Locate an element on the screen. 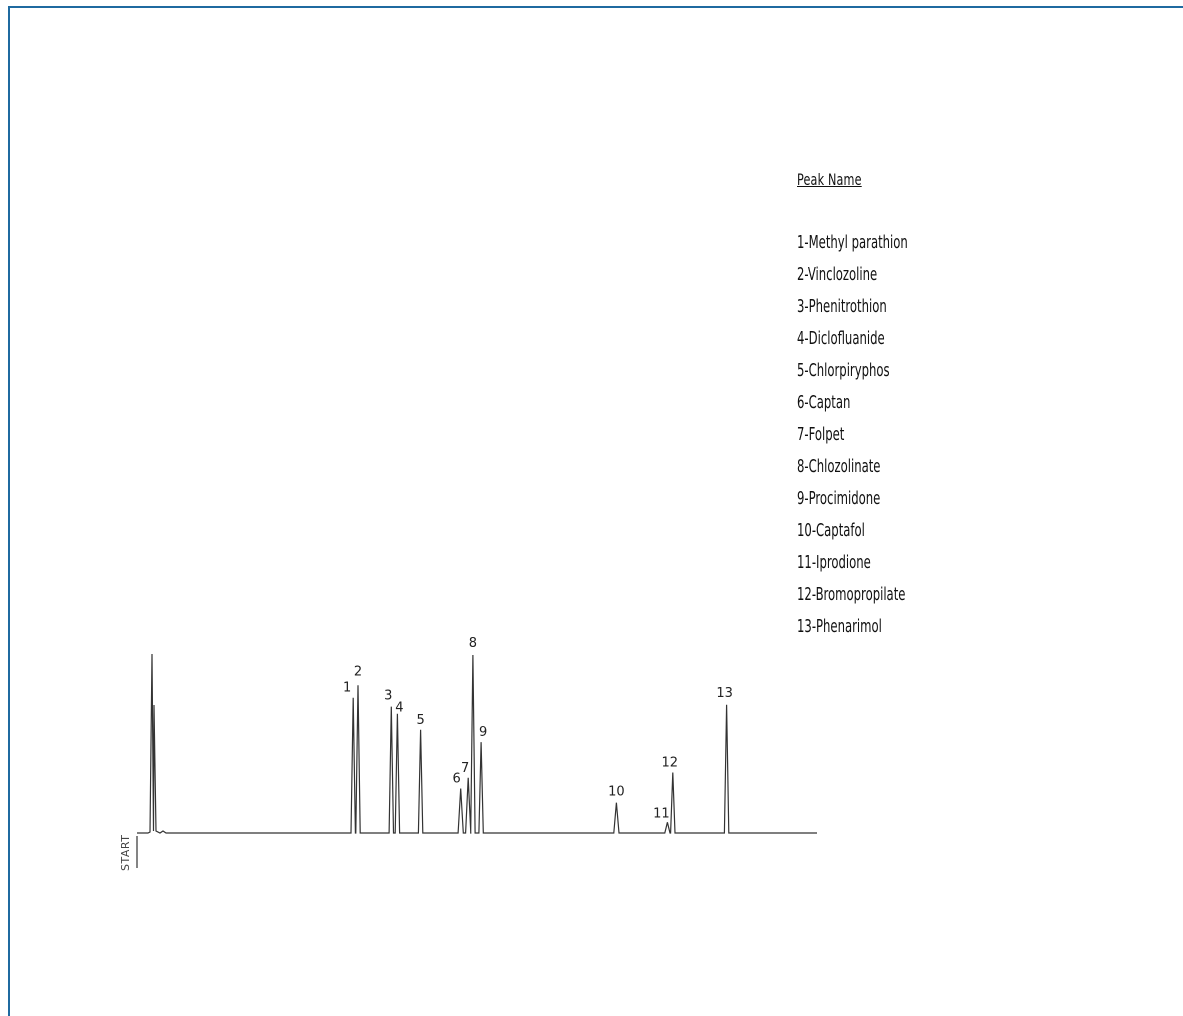 Image resolution: width=1183 pixels, height=1016 pixels. legend-title: Peak Name is located at coordinates (829, 179).